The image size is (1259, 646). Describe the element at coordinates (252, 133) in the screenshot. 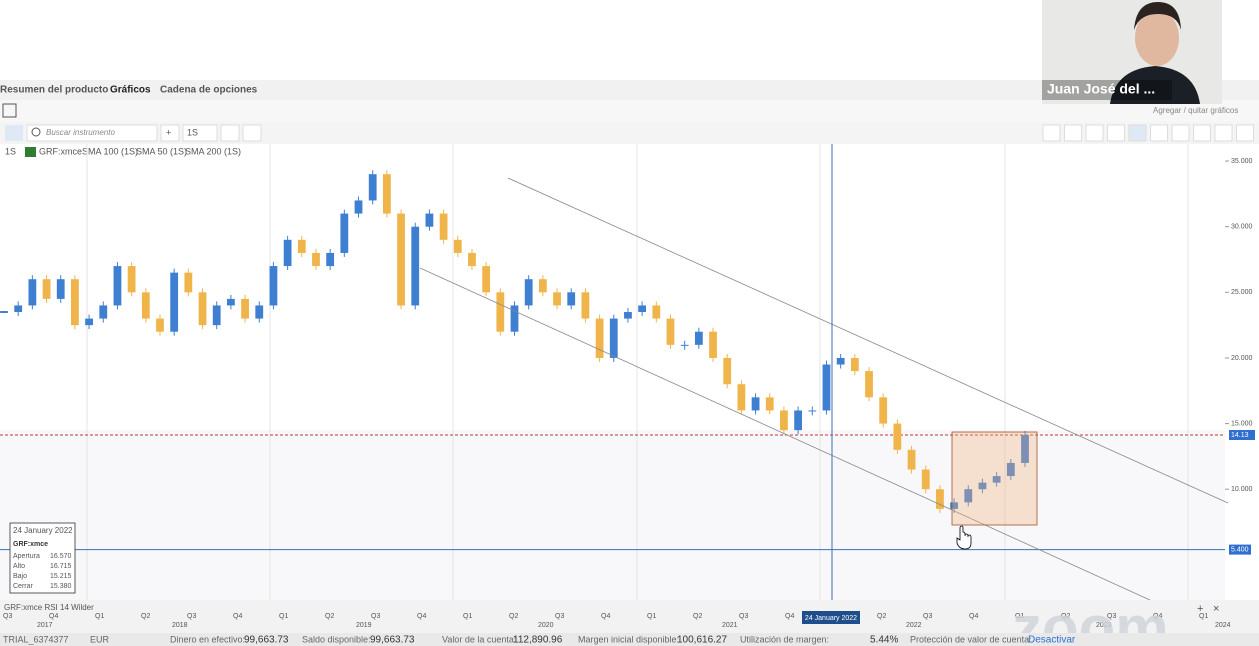

I see `menu-btn` at that location.